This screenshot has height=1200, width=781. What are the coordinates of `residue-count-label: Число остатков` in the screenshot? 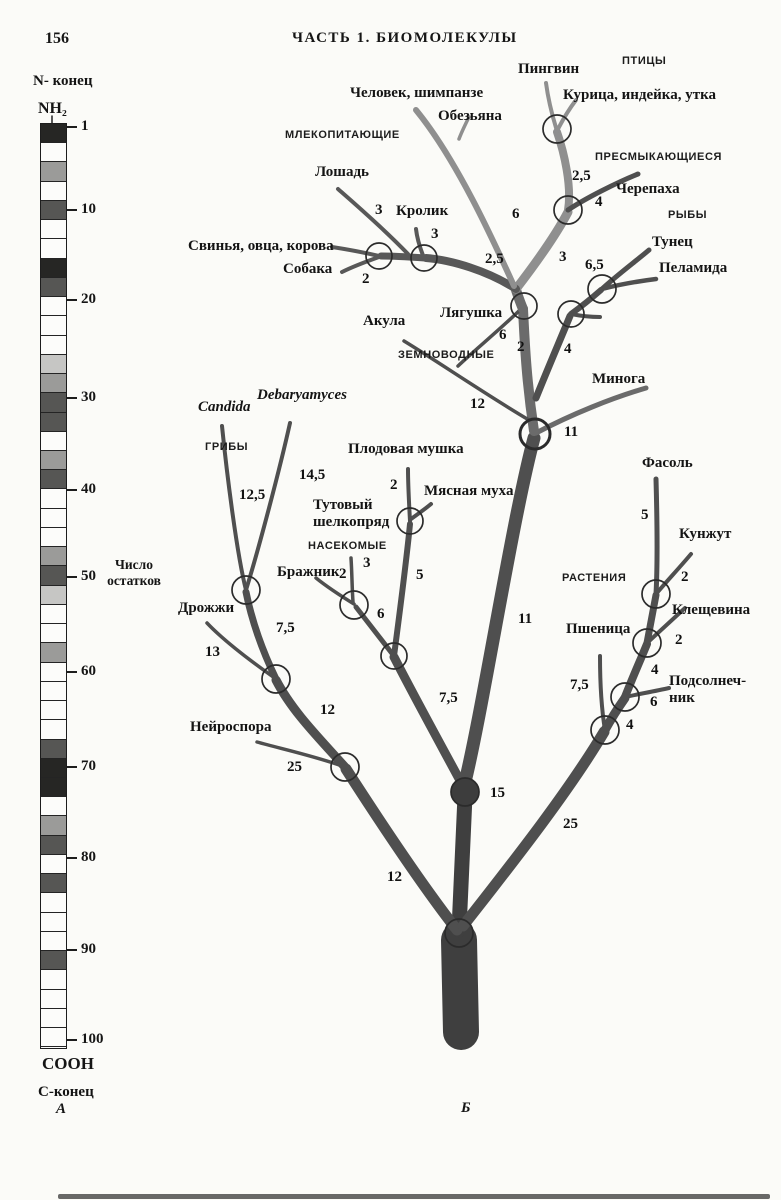 It's located at (134, 572).